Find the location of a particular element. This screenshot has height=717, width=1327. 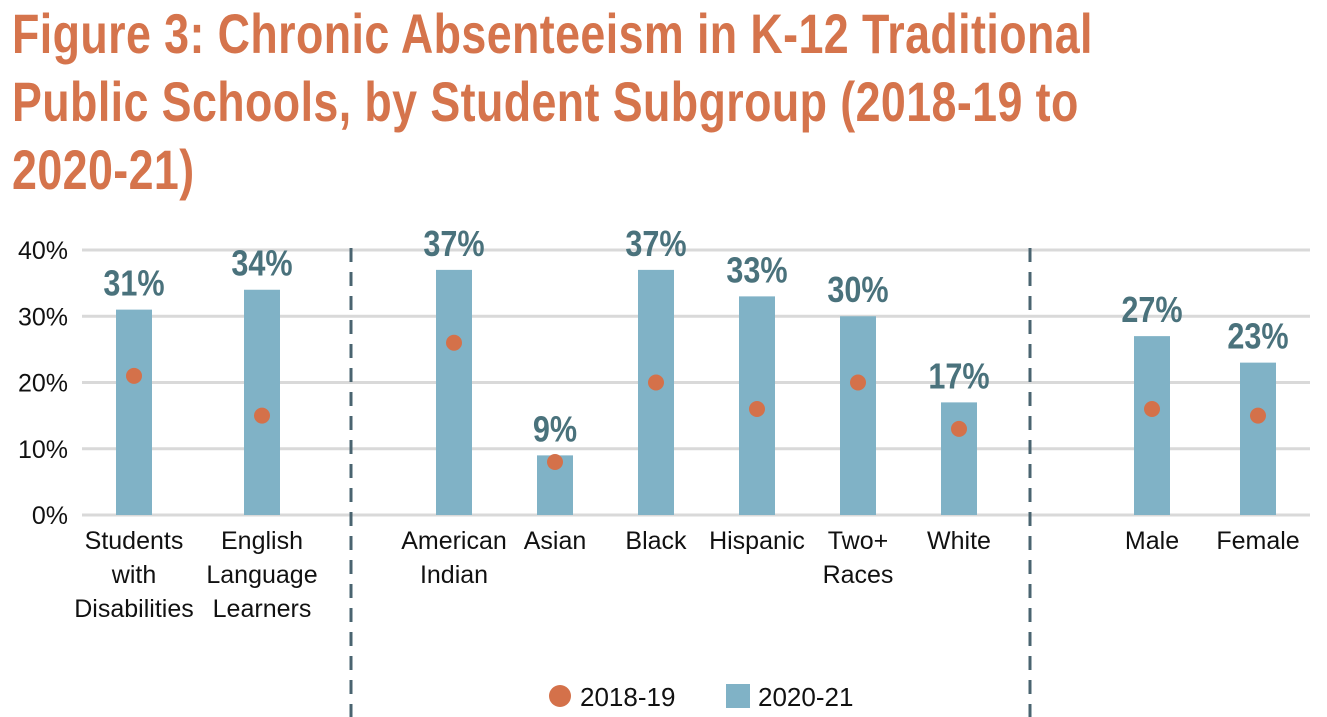

legend-dot-icon is located at coordinates (560, 696).